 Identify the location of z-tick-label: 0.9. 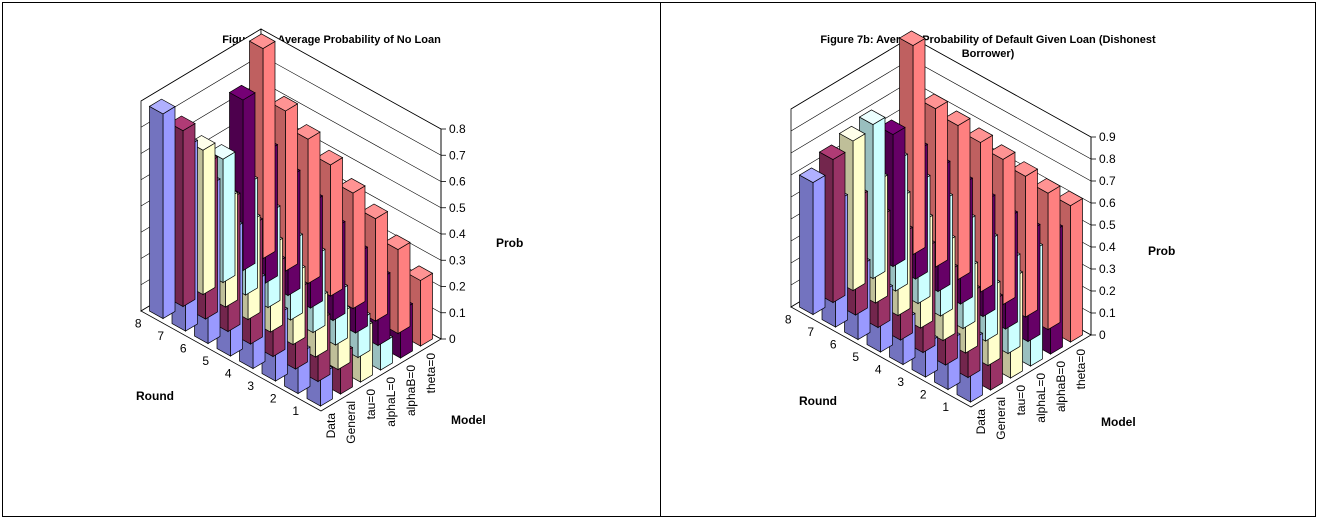
(1107, 137).